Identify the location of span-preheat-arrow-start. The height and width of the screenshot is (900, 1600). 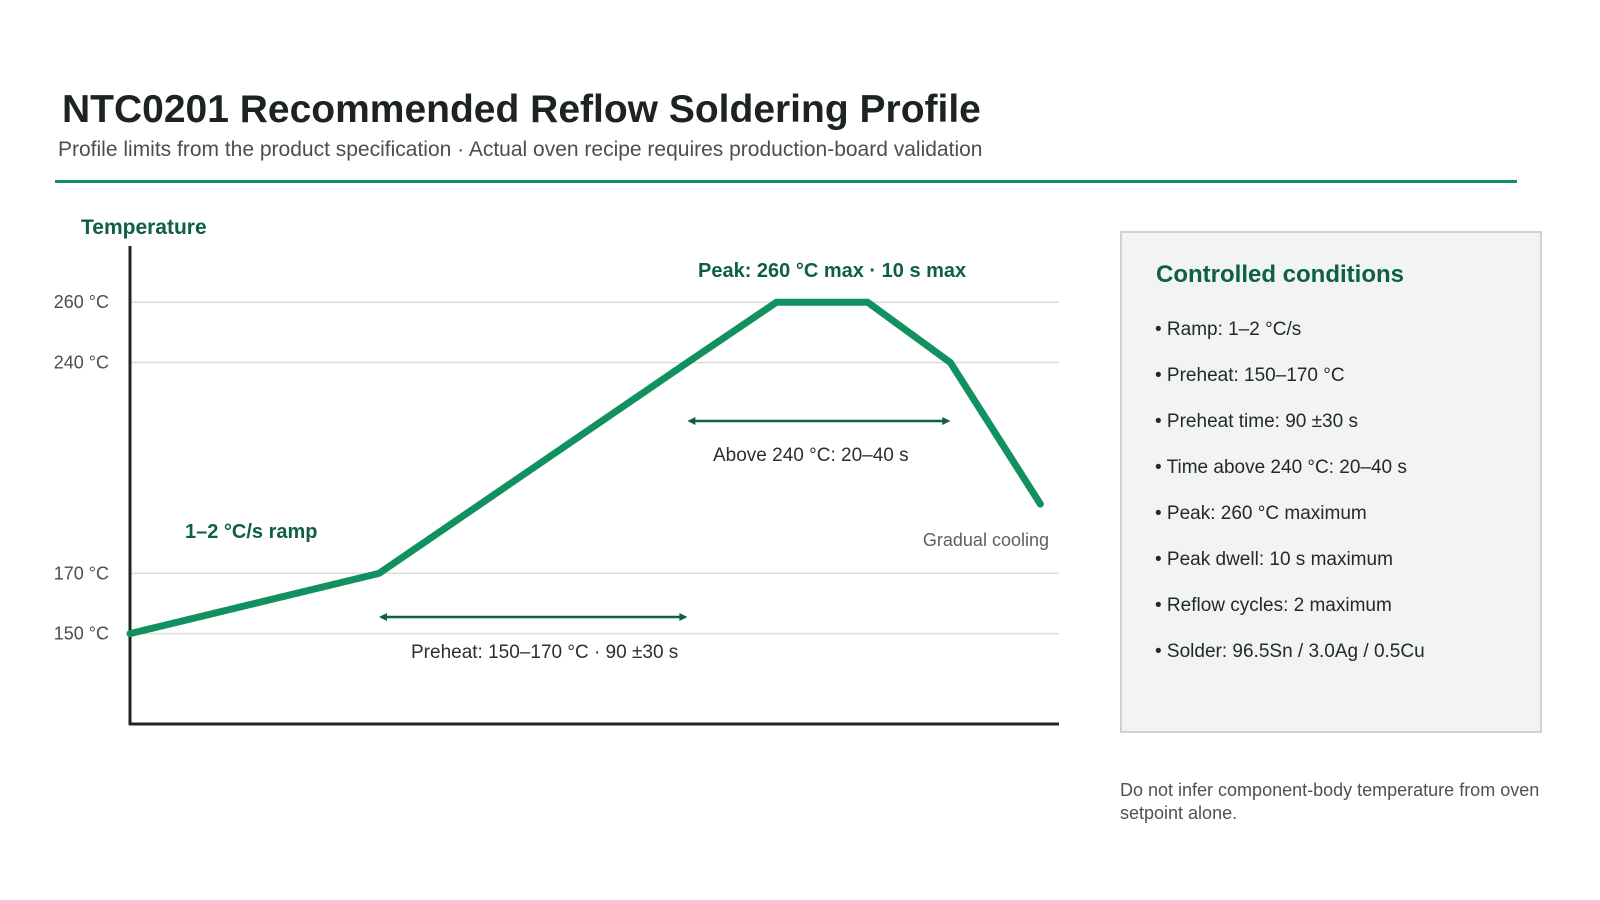
(382, 617).